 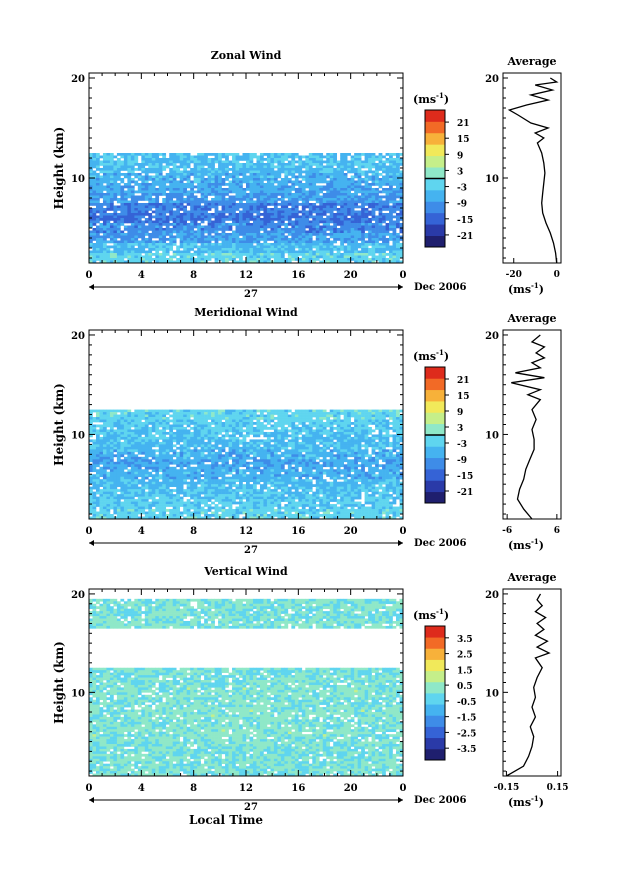 What do you see at coordinates (460, 172) in the screenshot?
I see `colorbar-tick-label-0: 3` at bounding box center [460, 172].